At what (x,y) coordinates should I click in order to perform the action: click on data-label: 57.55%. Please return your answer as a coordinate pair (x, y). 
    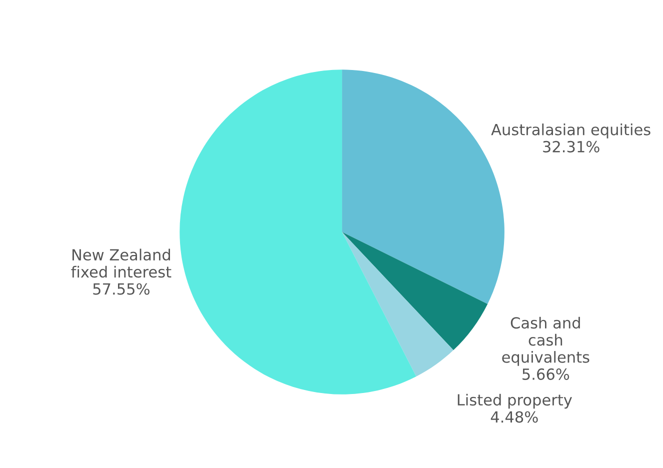
    Looking at the image, I should click on (121, 289).